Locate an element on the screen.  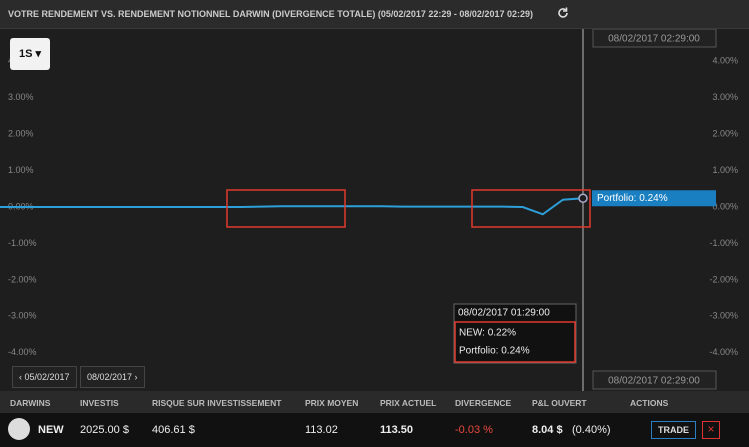
close-button: × is located at coordinates (711, 430).